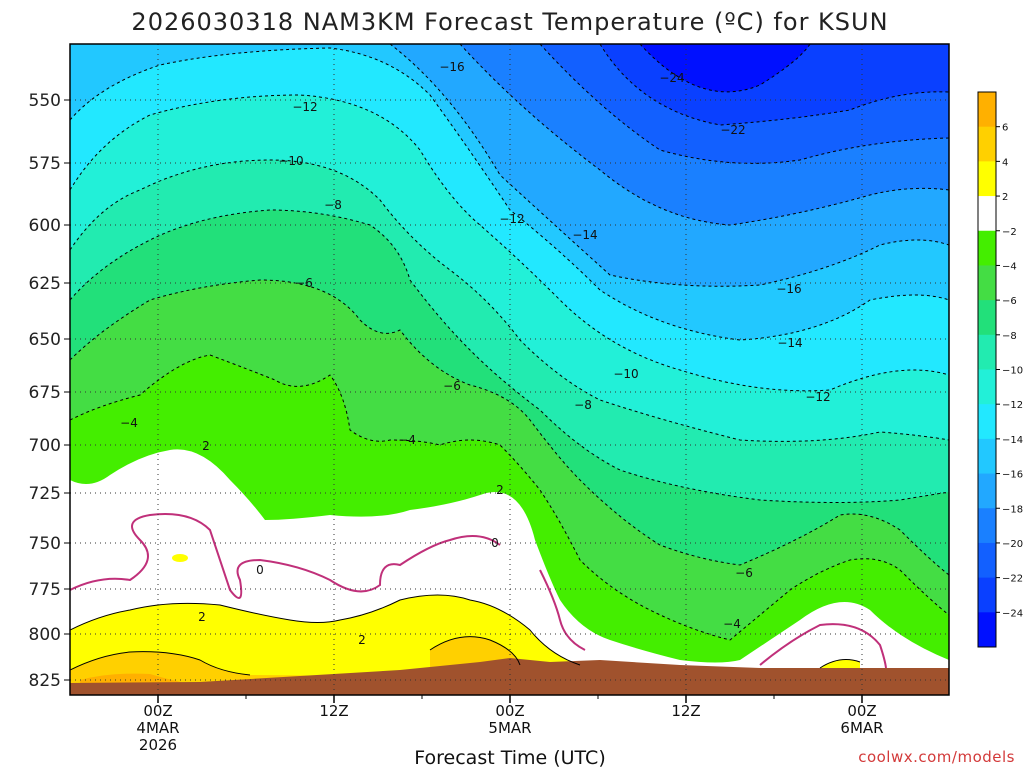 The width and height of the screenshot is (1024, 768). What do you see at coordinates (45, 101) in the screenshot?
I see `y-tick-label: 550` at bounding box center [45, 101].